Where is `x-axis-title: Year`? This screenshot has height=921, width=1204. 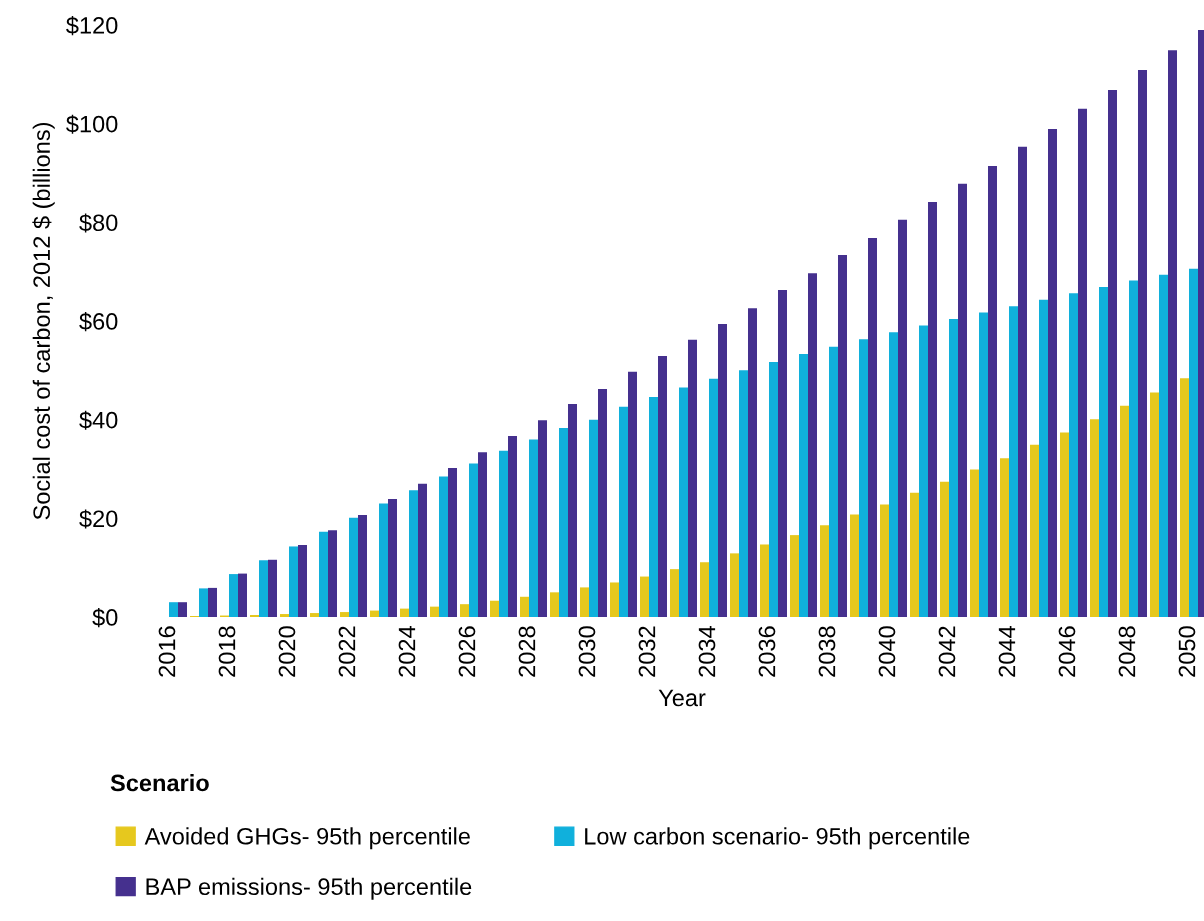
x-axis-title: Year is located at coordinates (682, 698).